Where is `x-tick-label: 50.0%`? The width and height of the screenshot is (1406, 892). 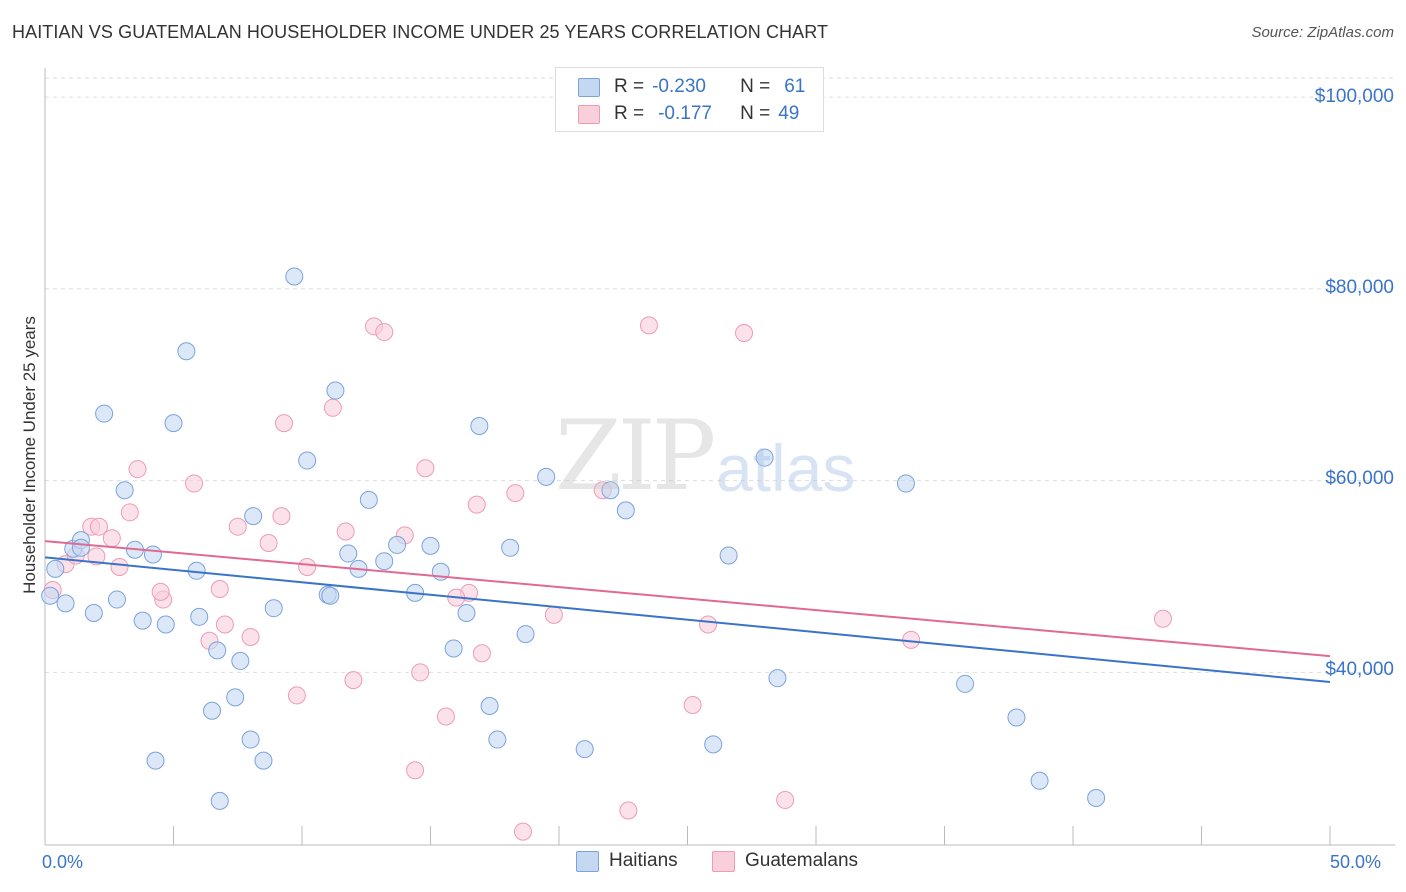 x-tick-label: 50.0% is located at coordinates (1356, 862).